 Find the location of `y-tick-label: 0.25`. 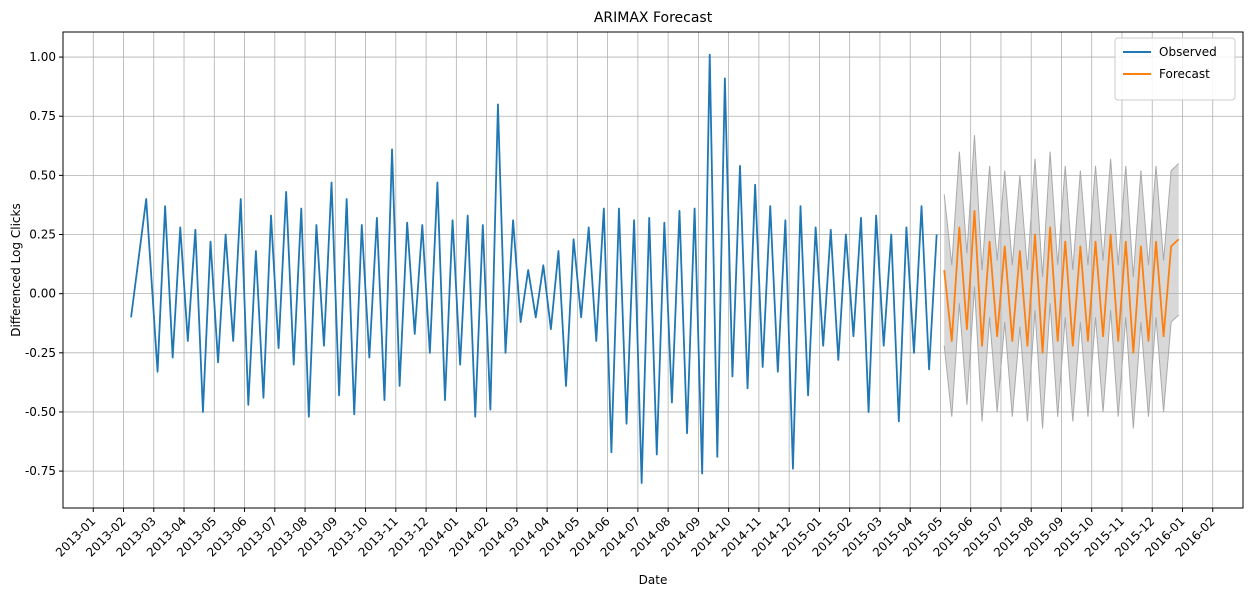

y-tick-label: 0.25 is located at coordinates (42, 235).